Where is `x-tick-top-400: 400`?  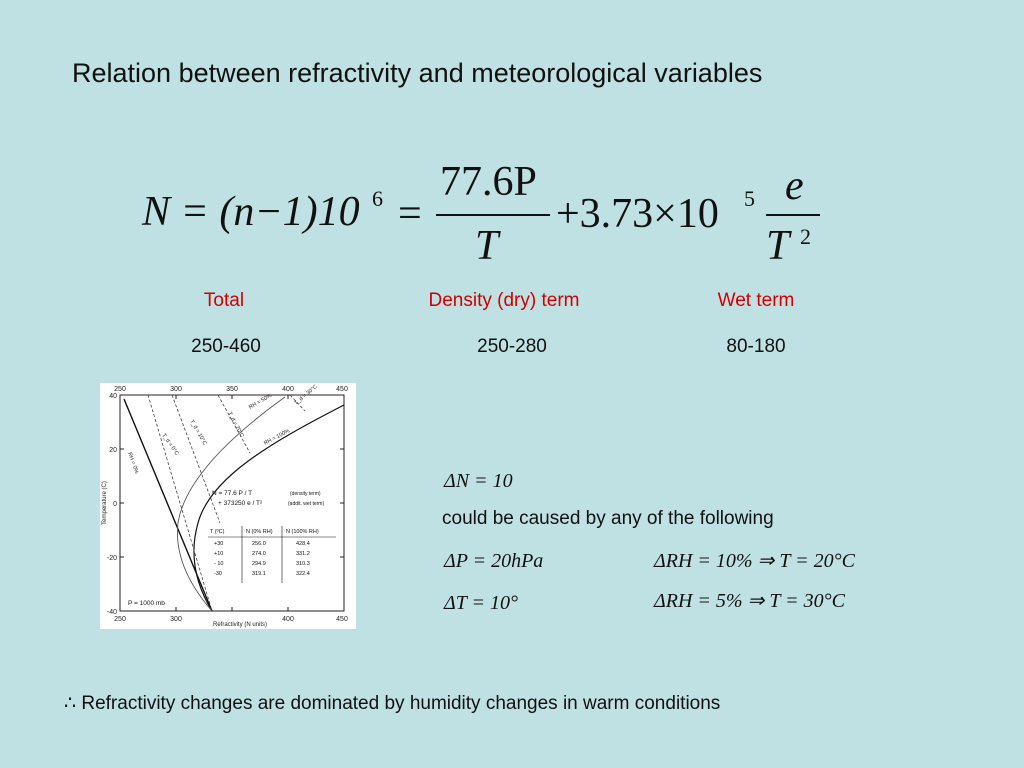 x-tick-top-400: 400 is located at coordinates (288, 389).